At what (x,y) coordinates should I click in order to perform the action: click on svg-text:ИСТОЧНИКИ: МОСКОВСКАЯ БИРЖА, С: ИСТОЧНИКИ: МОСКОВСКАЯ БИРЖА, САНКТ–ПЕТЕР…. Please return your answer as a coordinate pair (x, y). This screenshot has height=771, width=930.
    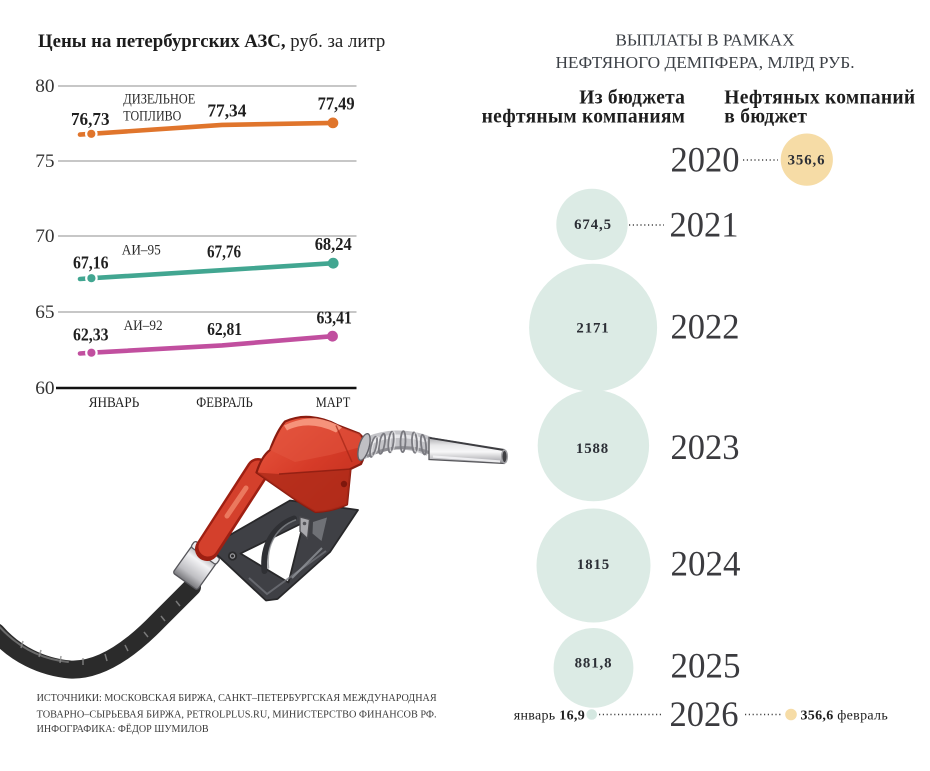
    Looking at the image, I should click on (237, 698).